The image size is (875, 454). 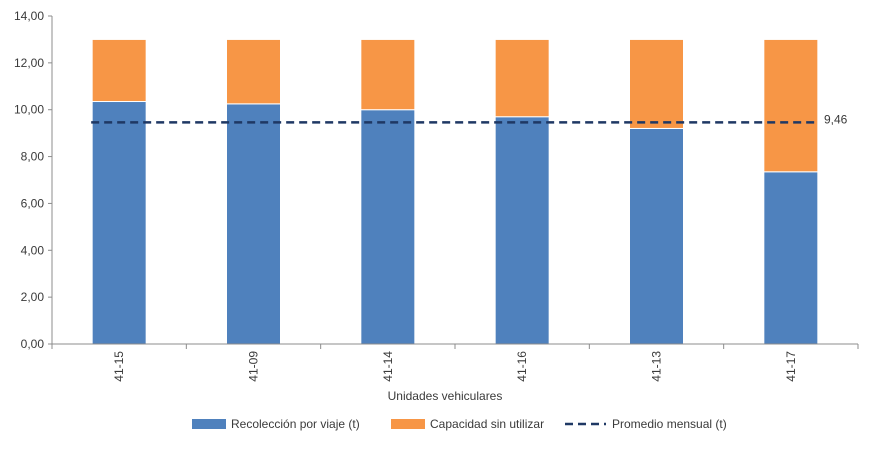 What do you see at coordinates (522, 366) in the screenshot?
I see `x-tick-label: 41-16` at bounding box center [522, 366].